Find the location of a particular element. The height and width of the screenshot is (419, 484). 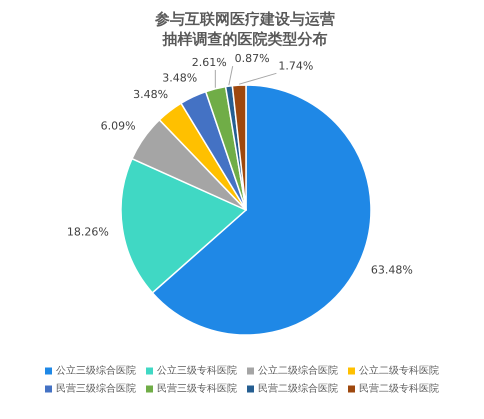

data-label: 1.74% is located at coordinates (296, 65).